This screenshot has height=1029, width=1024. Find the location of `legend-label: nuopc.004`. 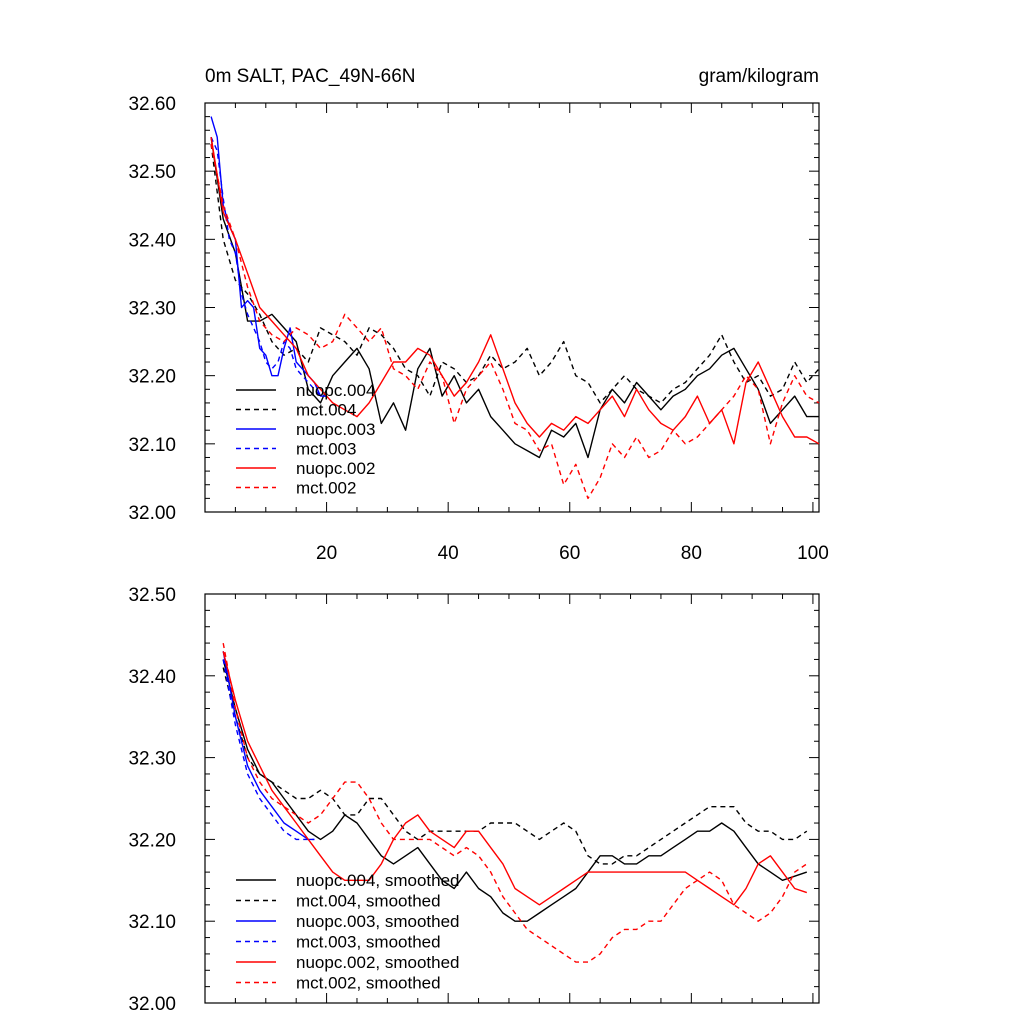

legend-label: nuopc.004 is located at coordinates (335, 390).